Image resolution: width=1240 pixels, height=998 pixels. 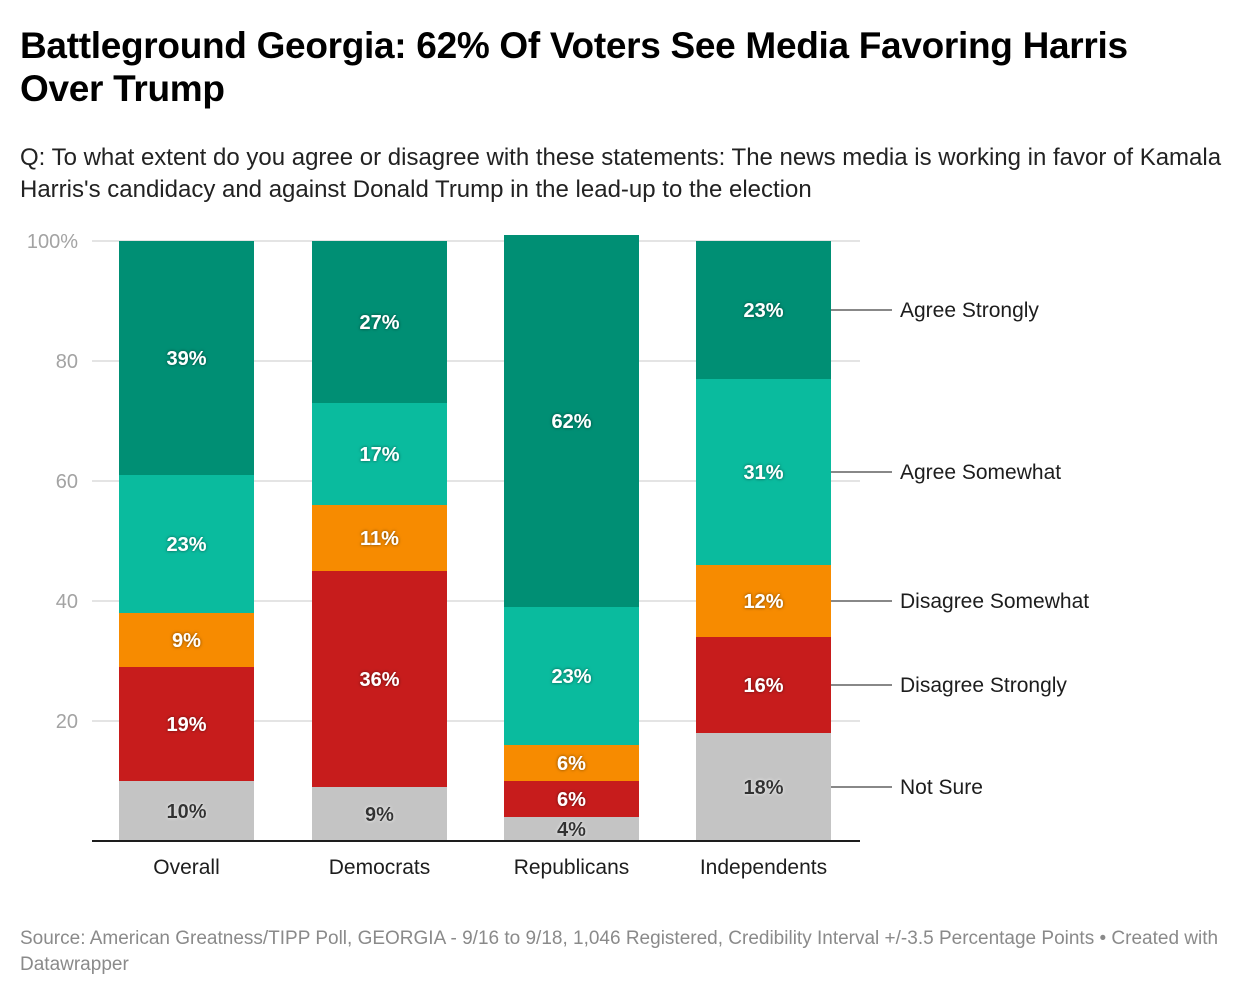 I want to click on legend-item: Not Sure, so click(x=907, y=787).